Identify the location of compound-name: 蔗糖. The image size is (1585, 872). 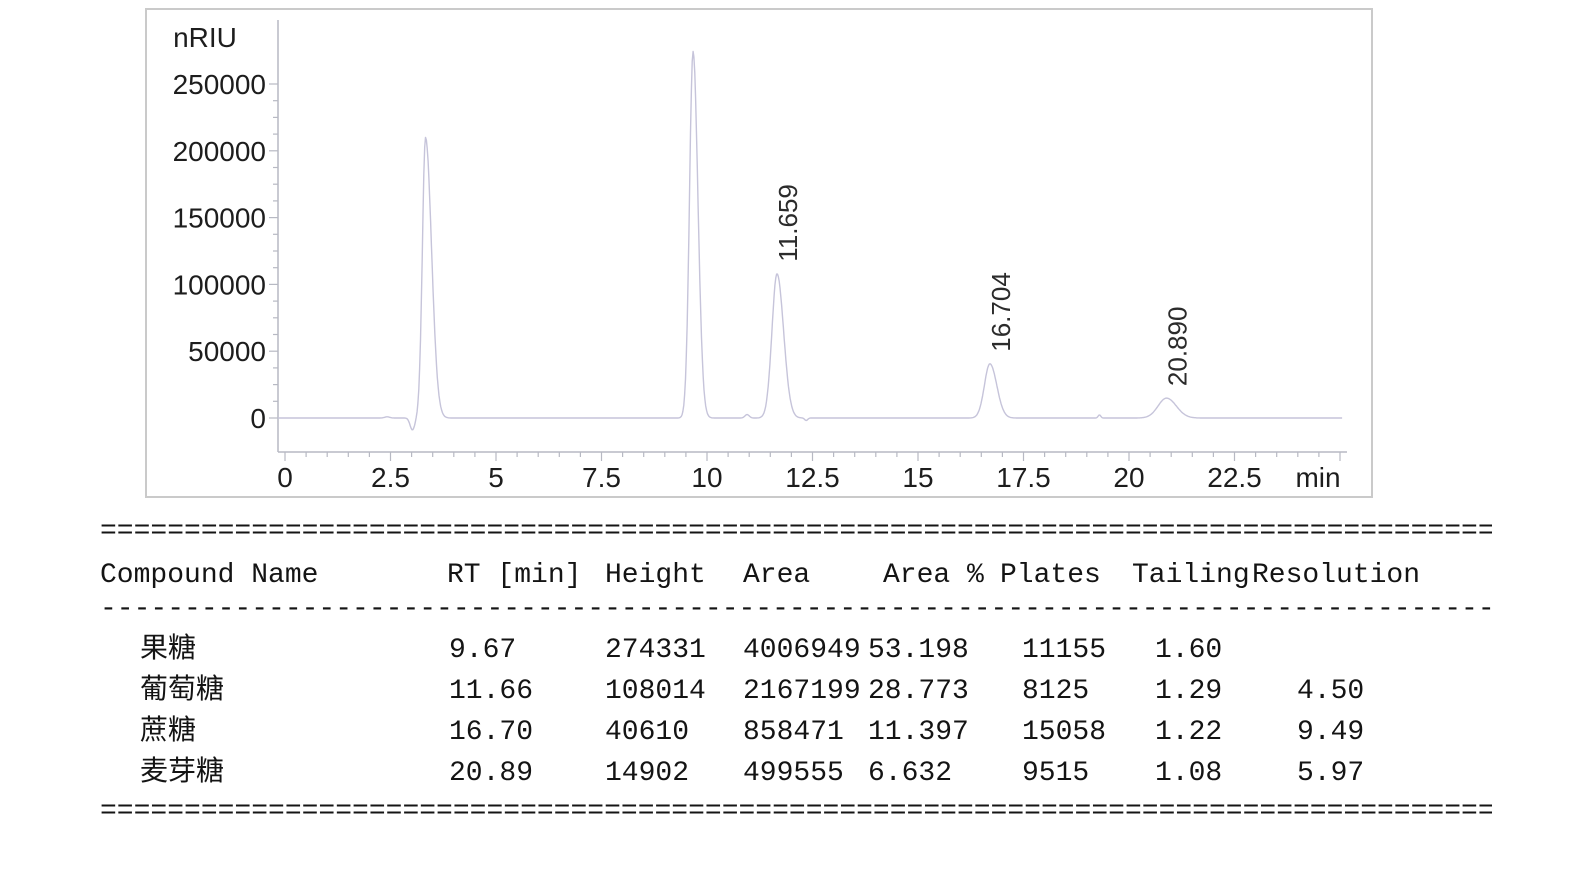
(168, 732).